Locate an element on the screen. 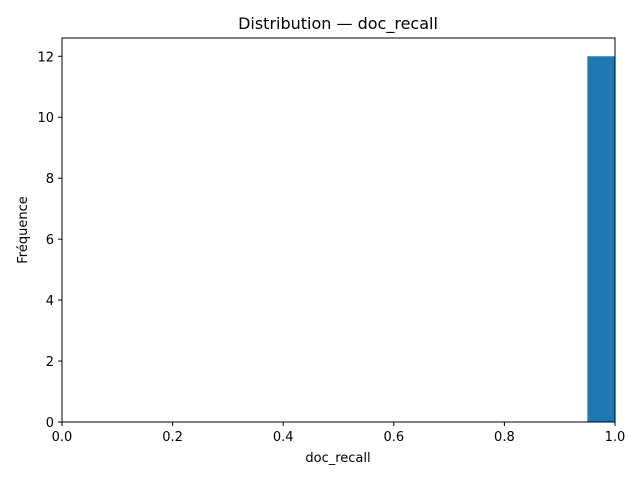 This screenshot has height=480, width=640. x-axis-label: doc_recall is located at coordinates (337, 458).